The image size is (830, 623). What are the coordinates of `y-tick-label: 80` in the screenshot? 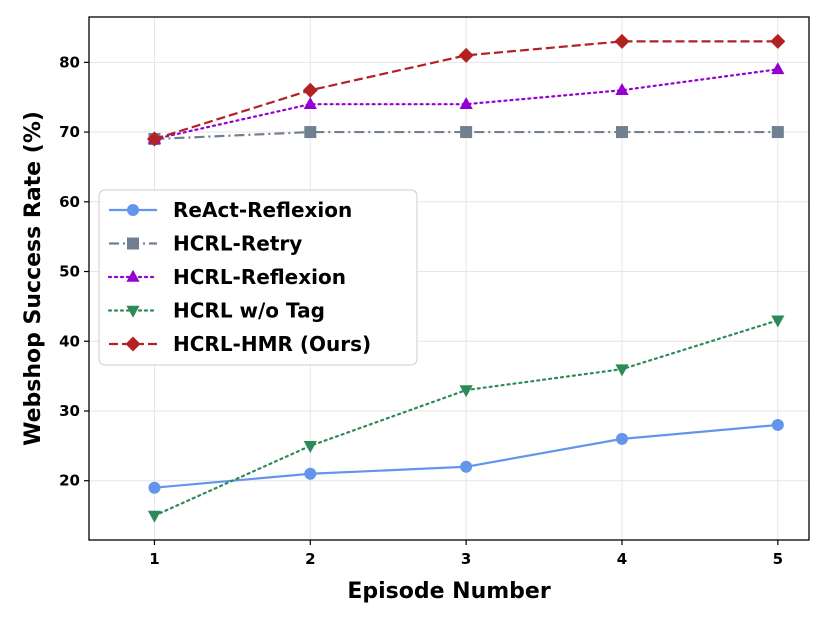 It's located at (69, 62).